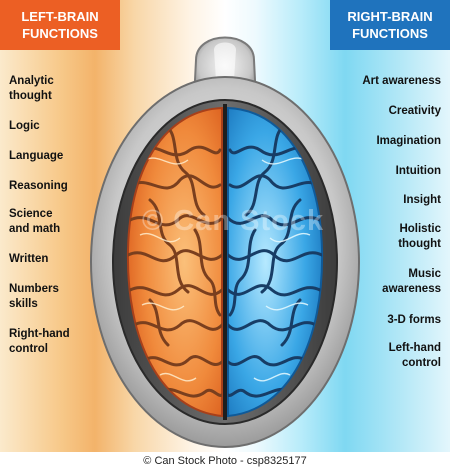 The height and width of the screenshot is (470, 450). I want to click on copyright-footer: © Can Stock Photo - csp8325177, so click(225, 461).